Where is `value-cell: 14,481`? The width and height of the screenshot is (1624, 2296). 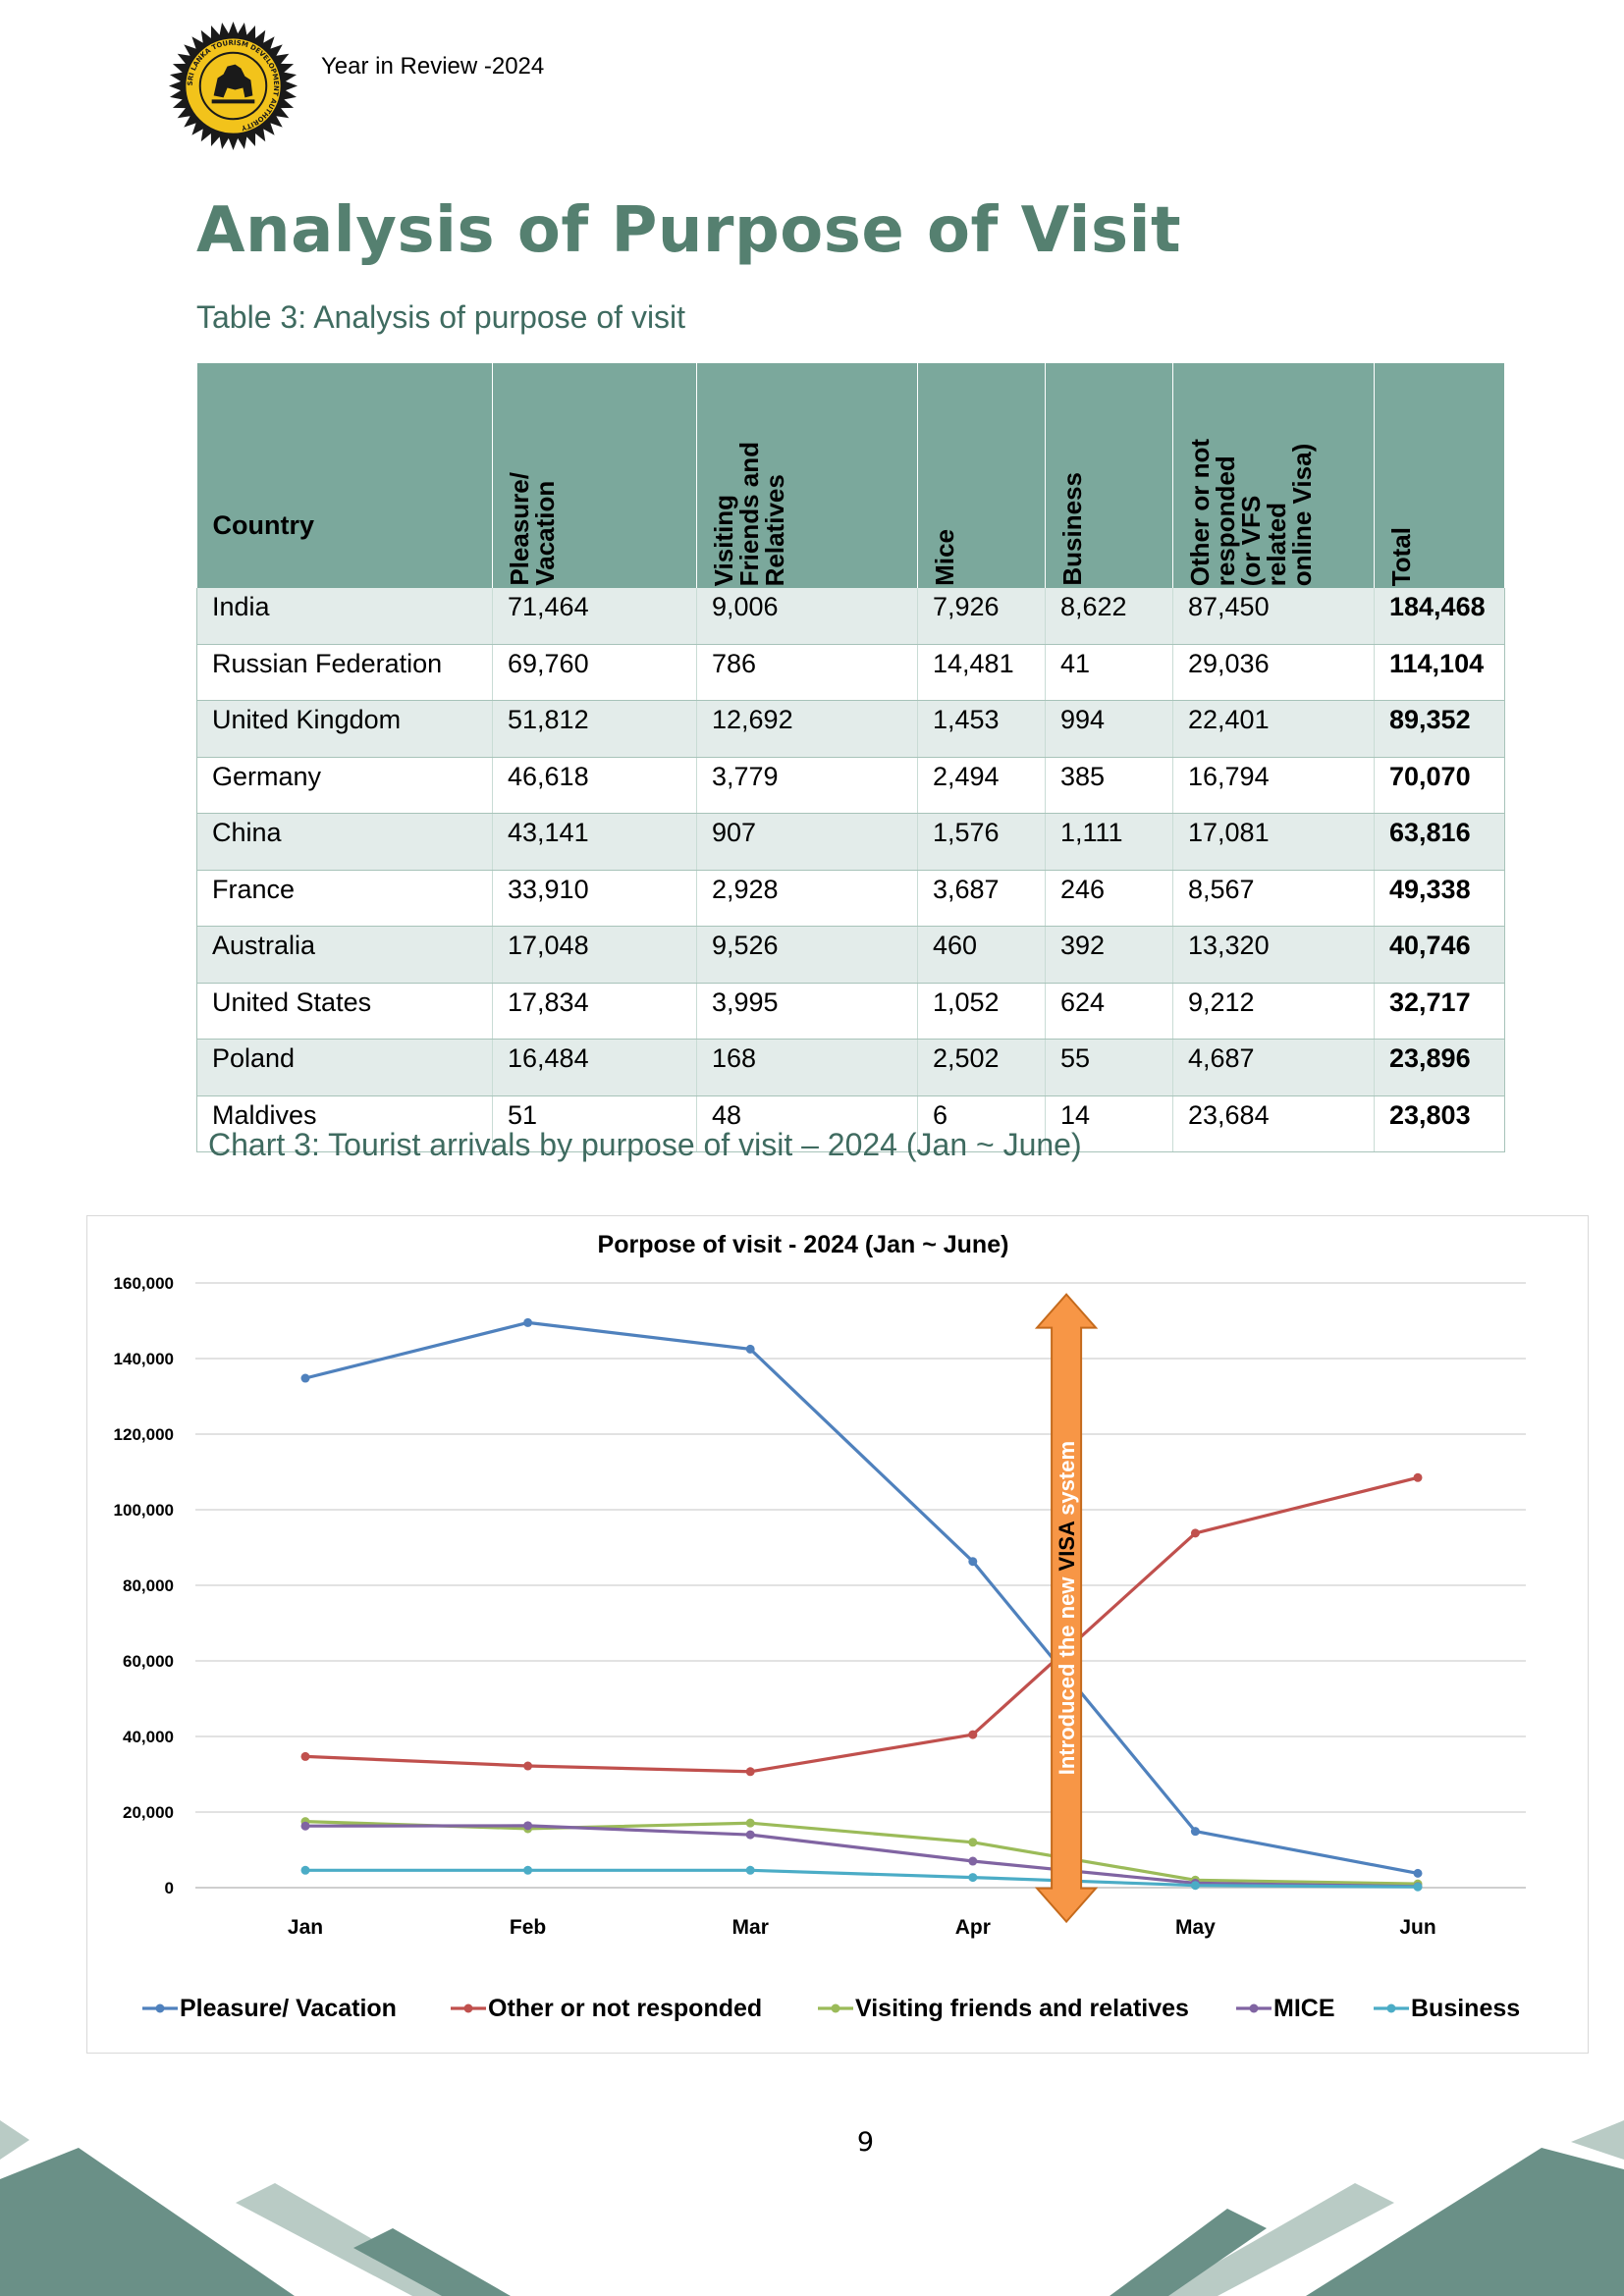
value-cell: 14,481 is located at coordinates (981, 672).